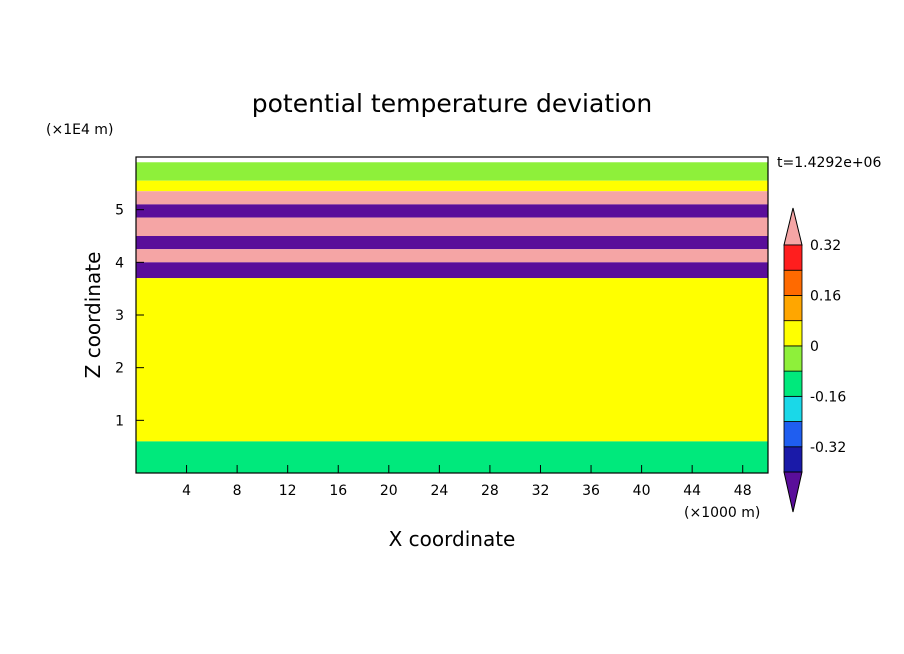  I want to click on x-tick-label: 16, so click(338, 491).